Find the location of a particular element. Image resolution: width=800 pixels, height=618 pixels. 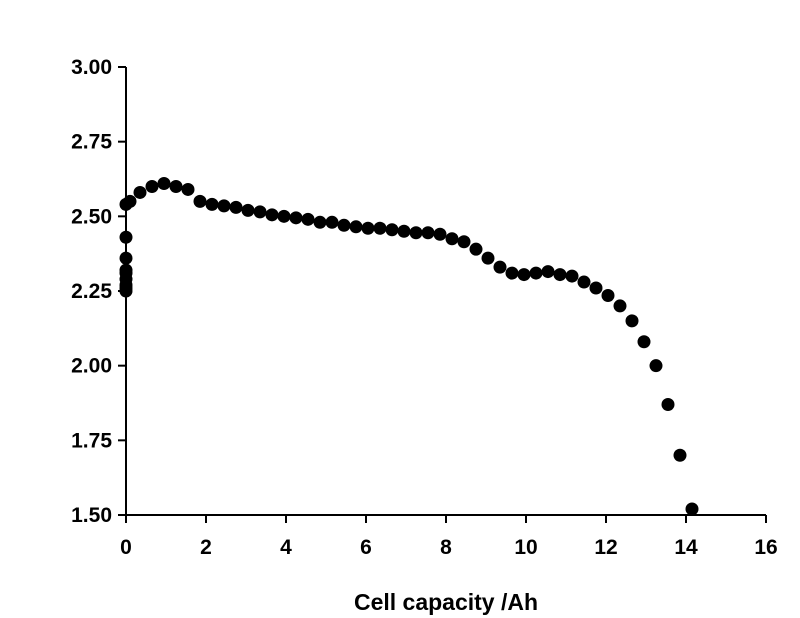

x-tick-label: 8 is located at coordinates (446, 547).